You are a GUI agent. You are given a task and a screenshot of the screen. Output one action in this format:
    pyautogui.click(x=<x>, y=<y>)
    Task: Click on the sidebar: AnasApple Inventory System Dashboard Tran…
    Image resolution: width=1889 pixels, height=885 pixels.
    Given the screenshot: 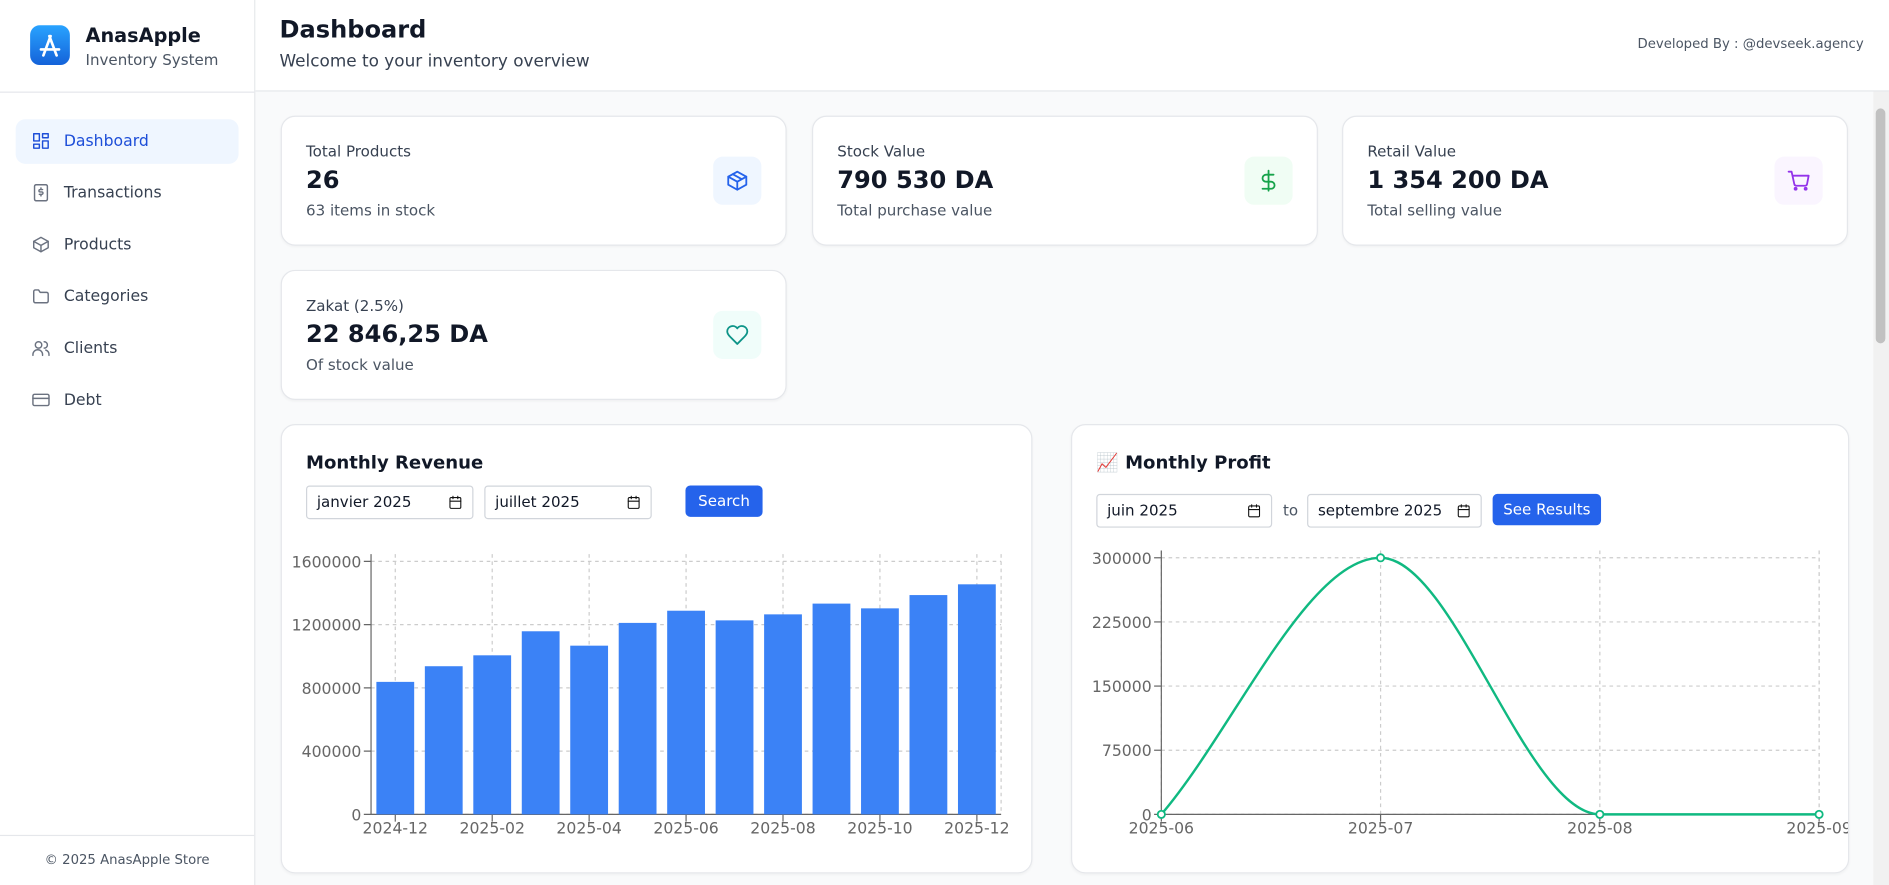 What is the action you would take?
    pyautogui.click(x=128, y=442)
    